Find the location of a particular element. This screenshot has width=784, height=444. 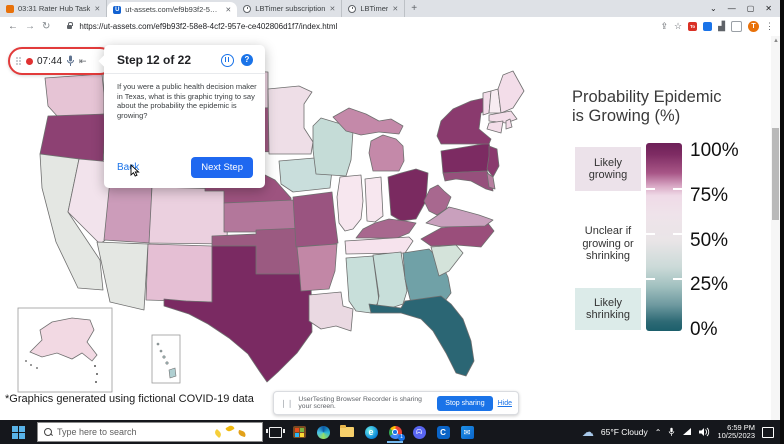

legend-tick: 0% is located at coordinates (704, 329).